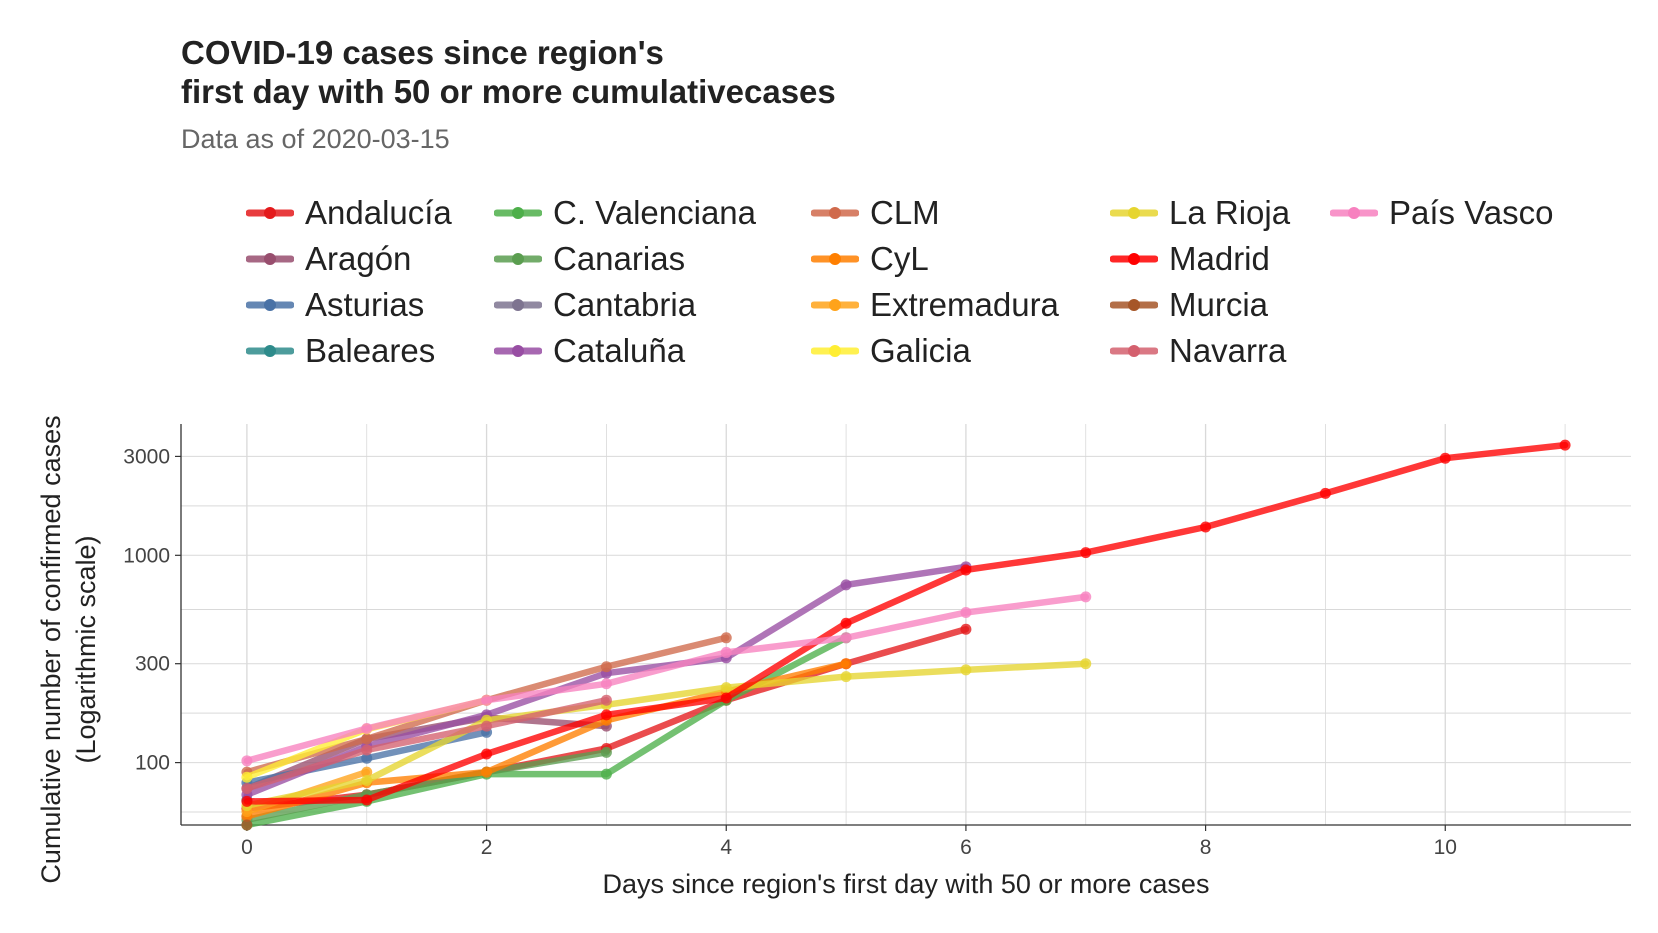  I want to click on legend-label: Madrid, so click(1219, 258).